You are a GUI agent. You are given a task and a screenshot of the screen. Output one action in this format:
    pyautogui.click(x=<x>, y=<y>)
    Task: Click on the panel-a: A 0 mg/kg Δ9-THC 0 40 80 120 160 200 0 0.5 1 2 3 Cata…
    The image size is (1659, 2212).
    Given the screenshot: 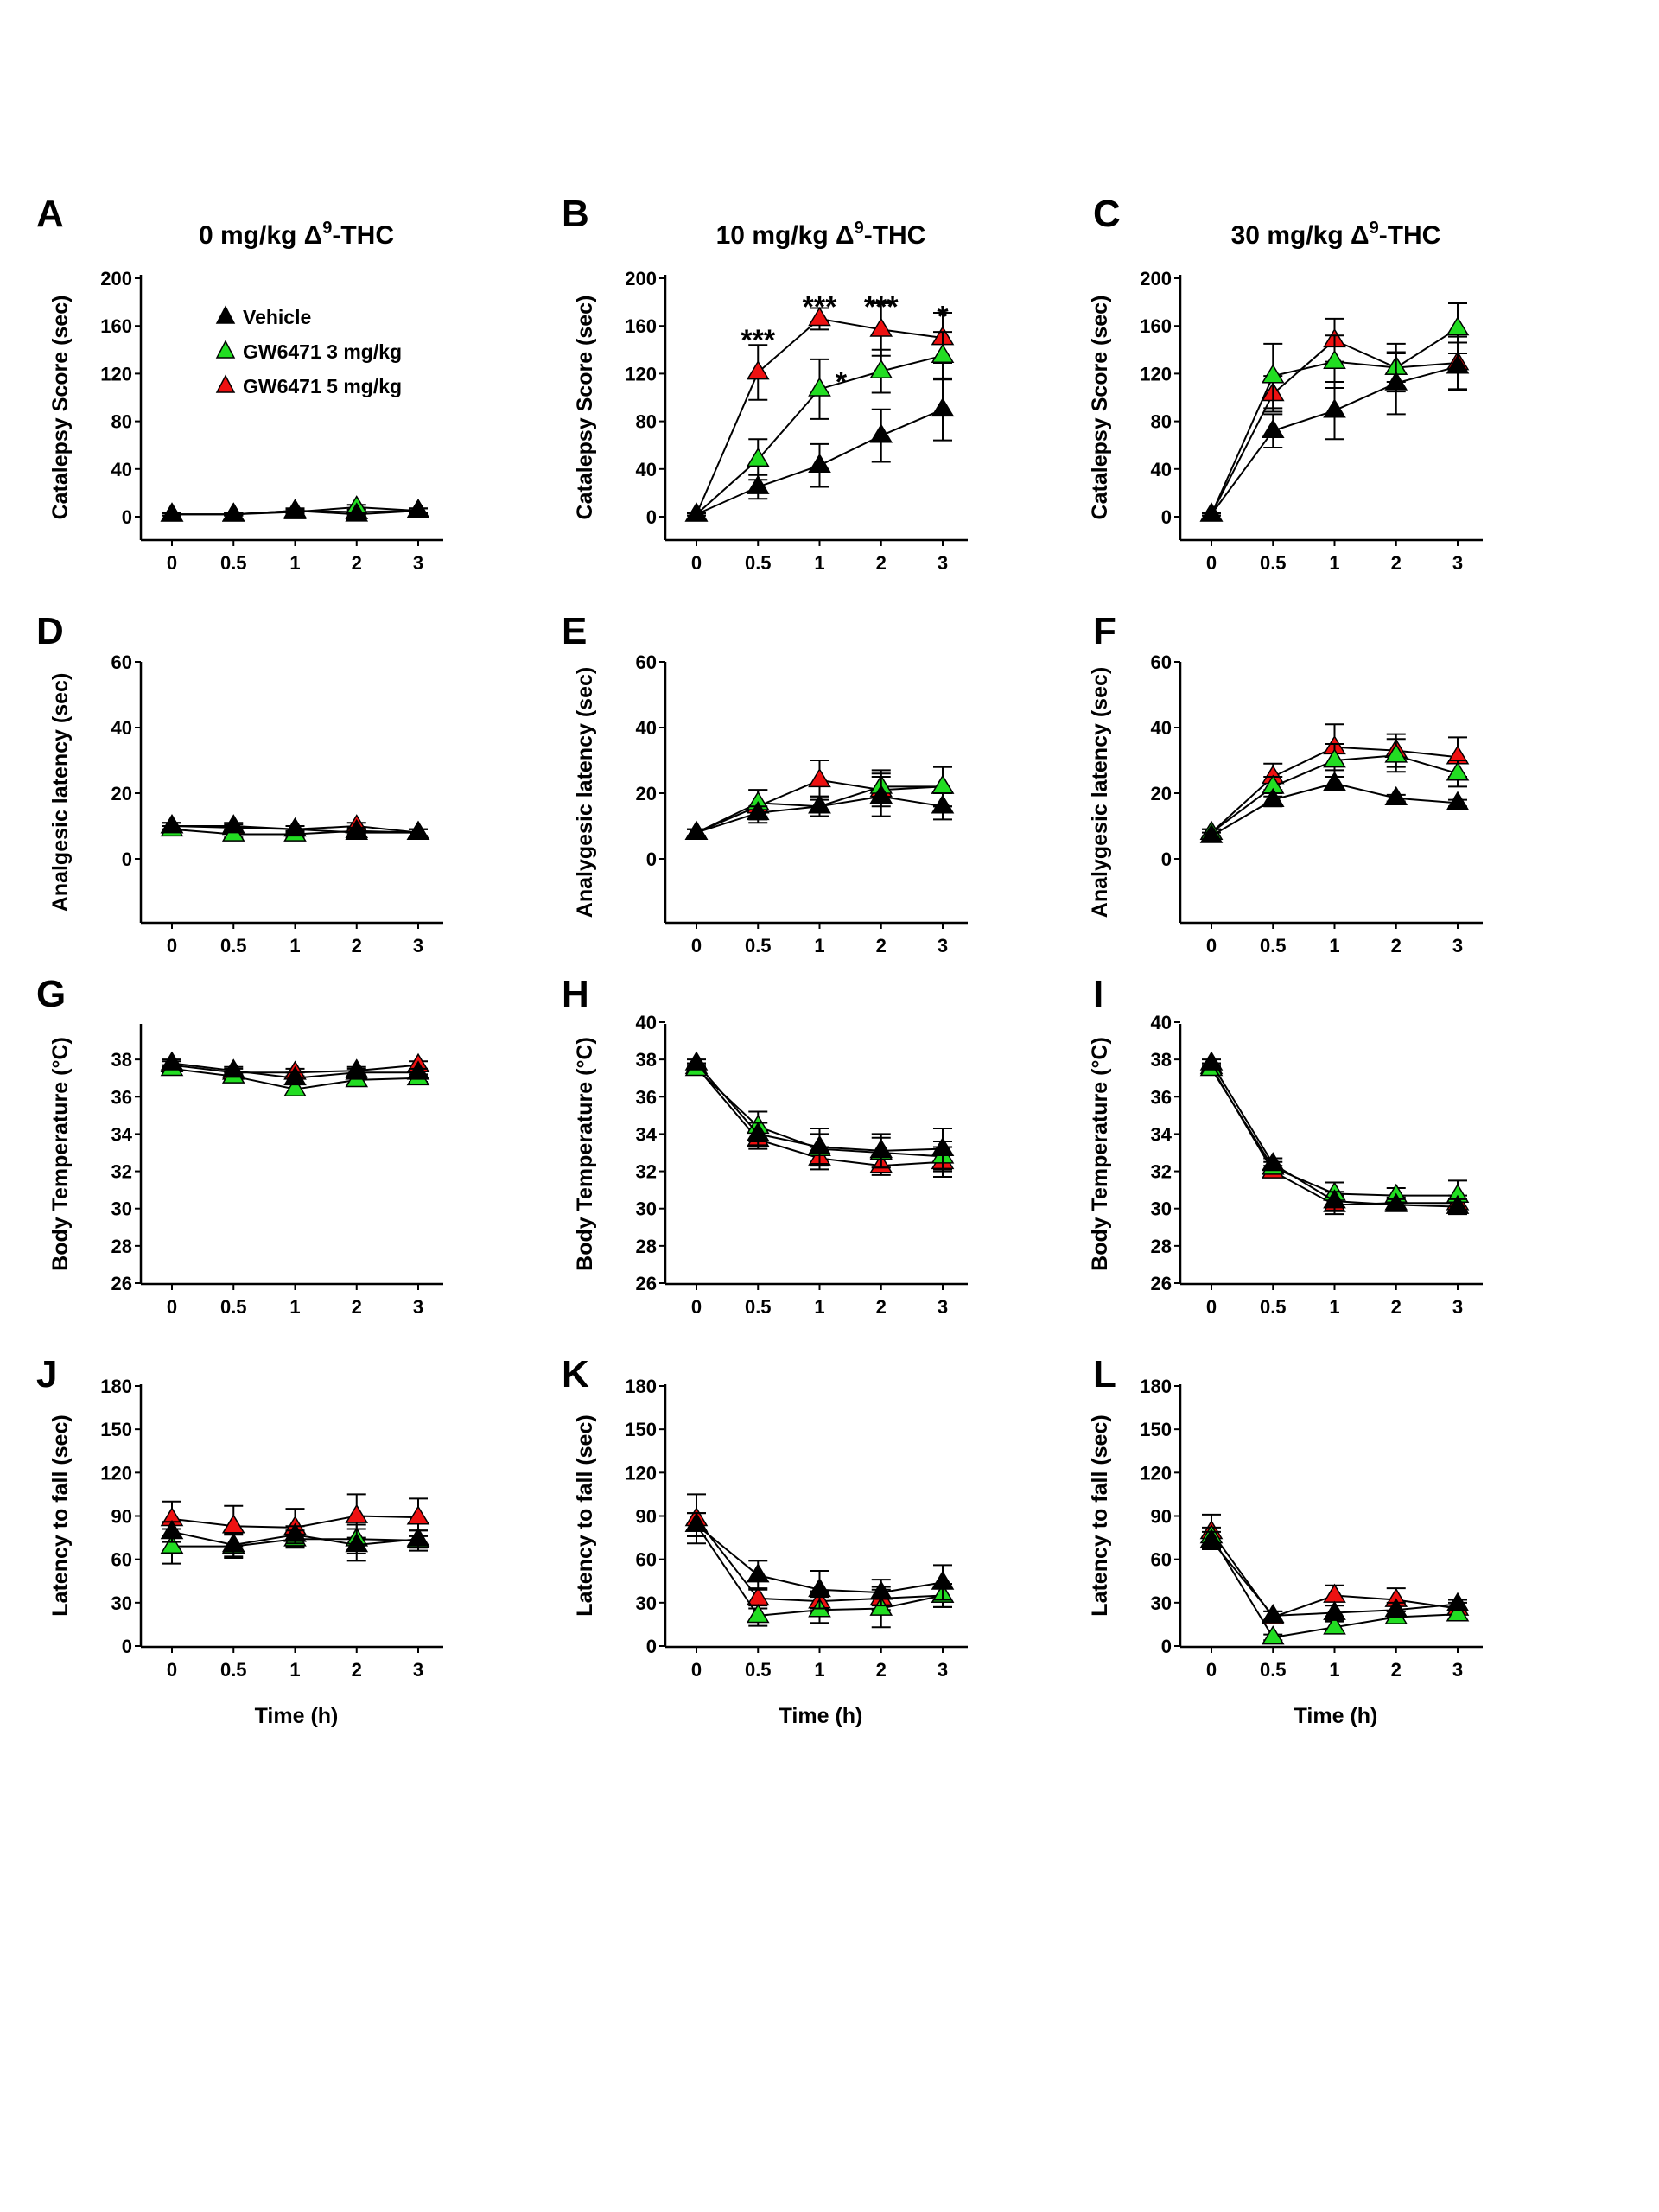 What is the action you would take?
    pyautogui.click(x=239, y=383)
    